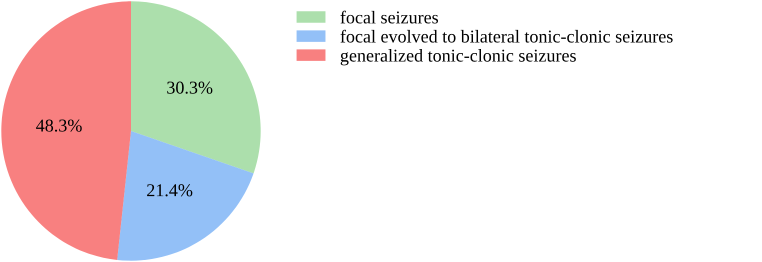 This screenshot has height=262, width=762. What do you see at coordinates (189, 88) in the screenshot?
I see `data-label: 30.3%` at bounding box center [189, 88].